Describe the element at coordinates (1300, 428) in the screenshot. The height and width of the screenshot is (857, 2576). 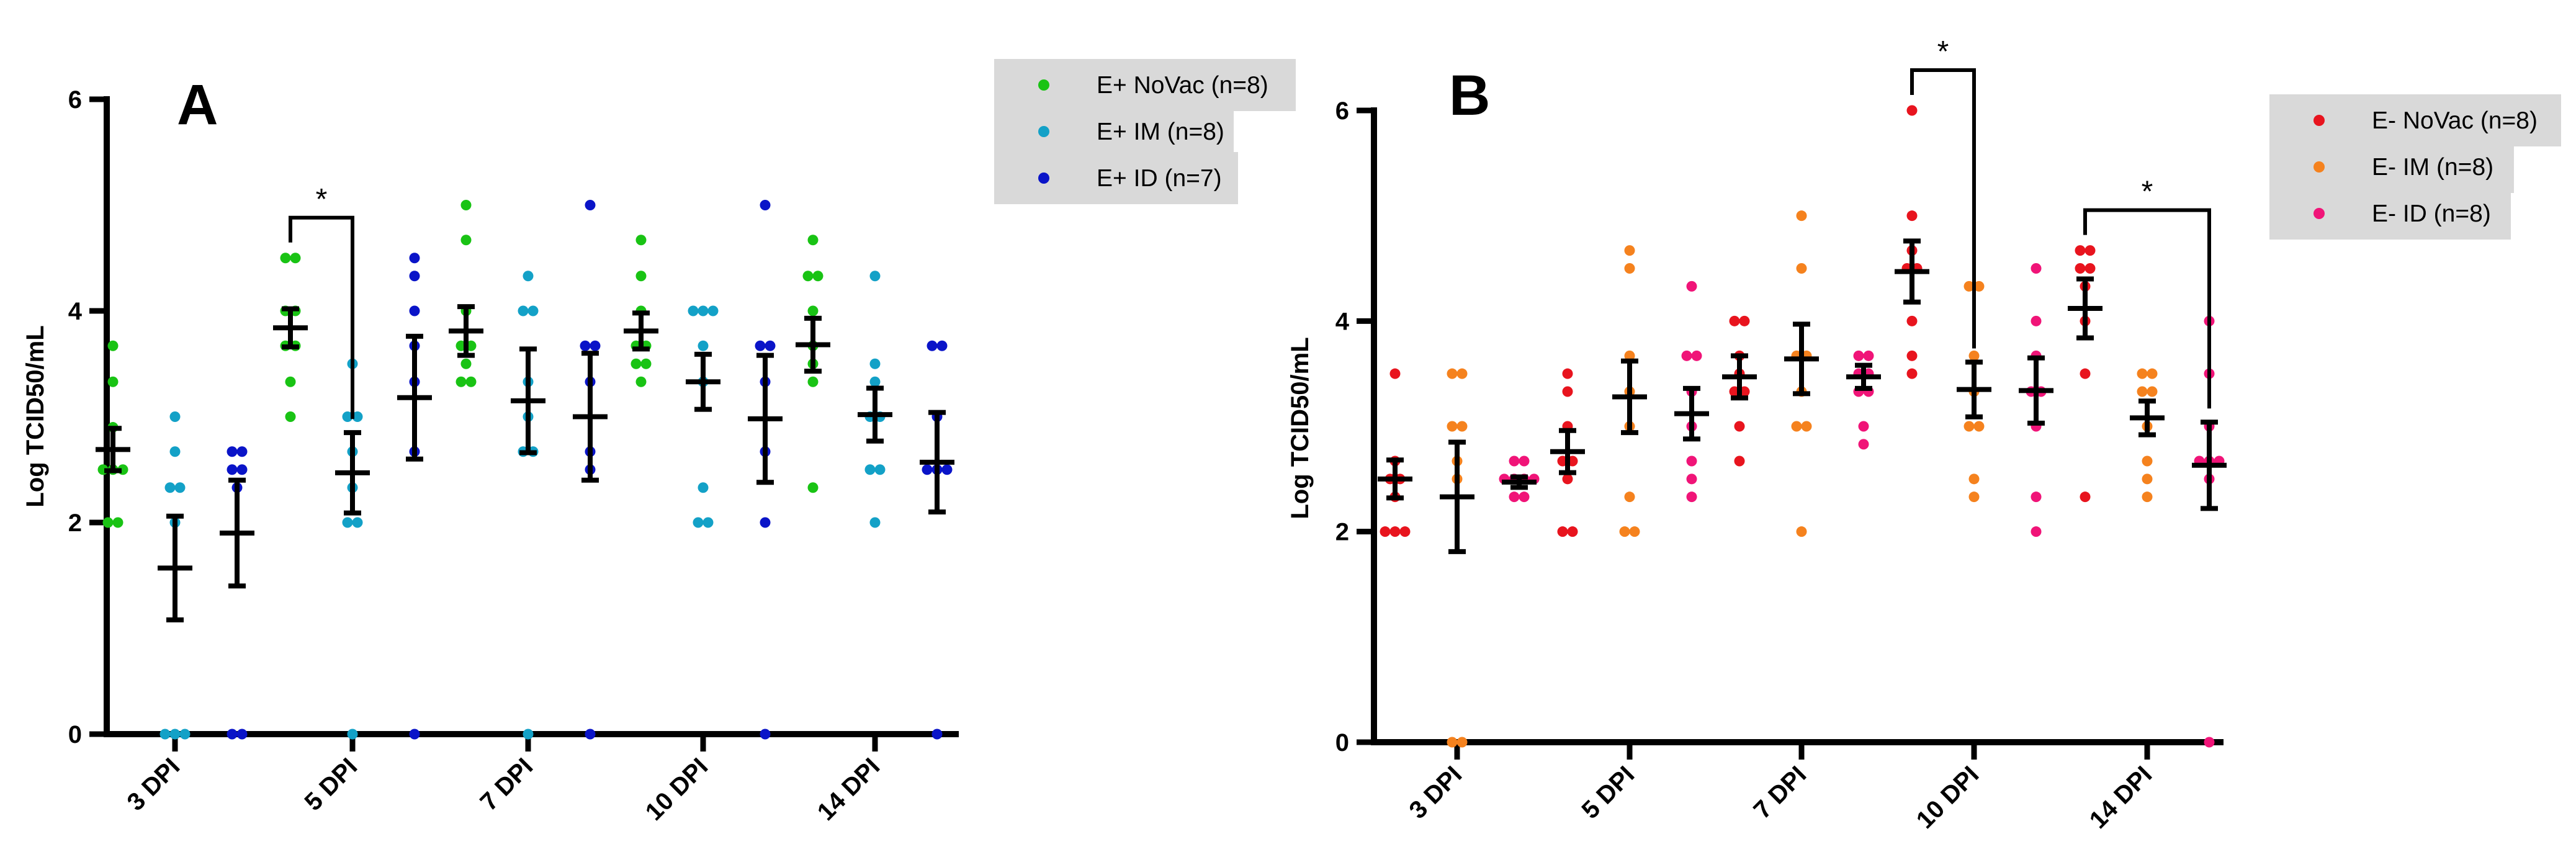
I see `y-axis-label: Log TCID50/mL` at that location.